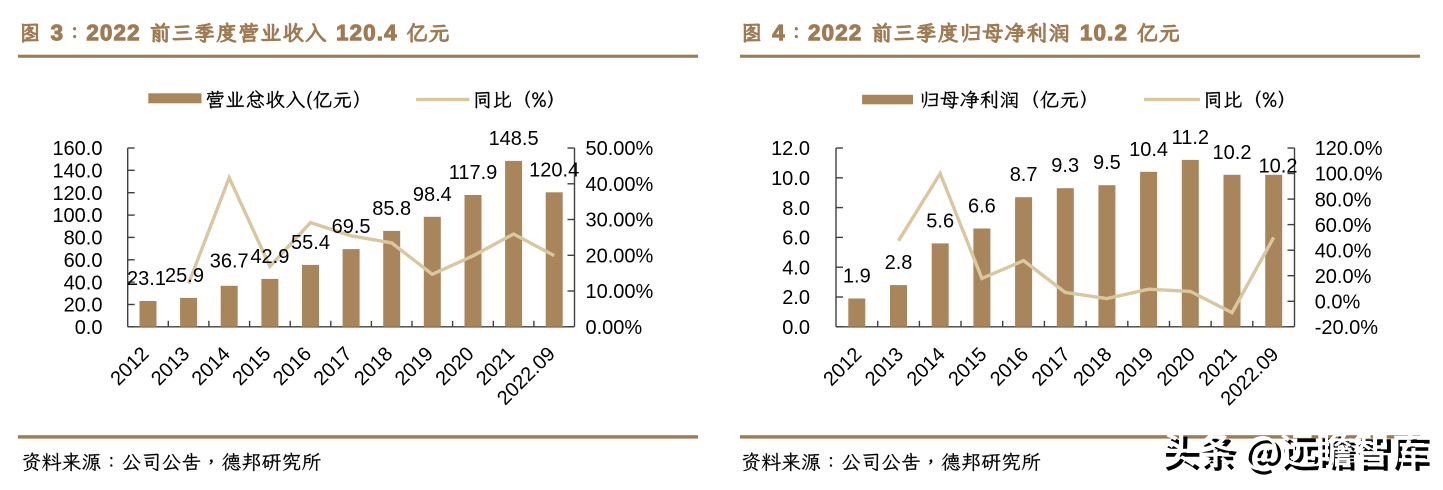 Image resolution: width=1443 pixels, height=490 pixels. Describe the element at coordinates (83, 261) in the screenshot. I see `svg-text: 60.0` at that location.